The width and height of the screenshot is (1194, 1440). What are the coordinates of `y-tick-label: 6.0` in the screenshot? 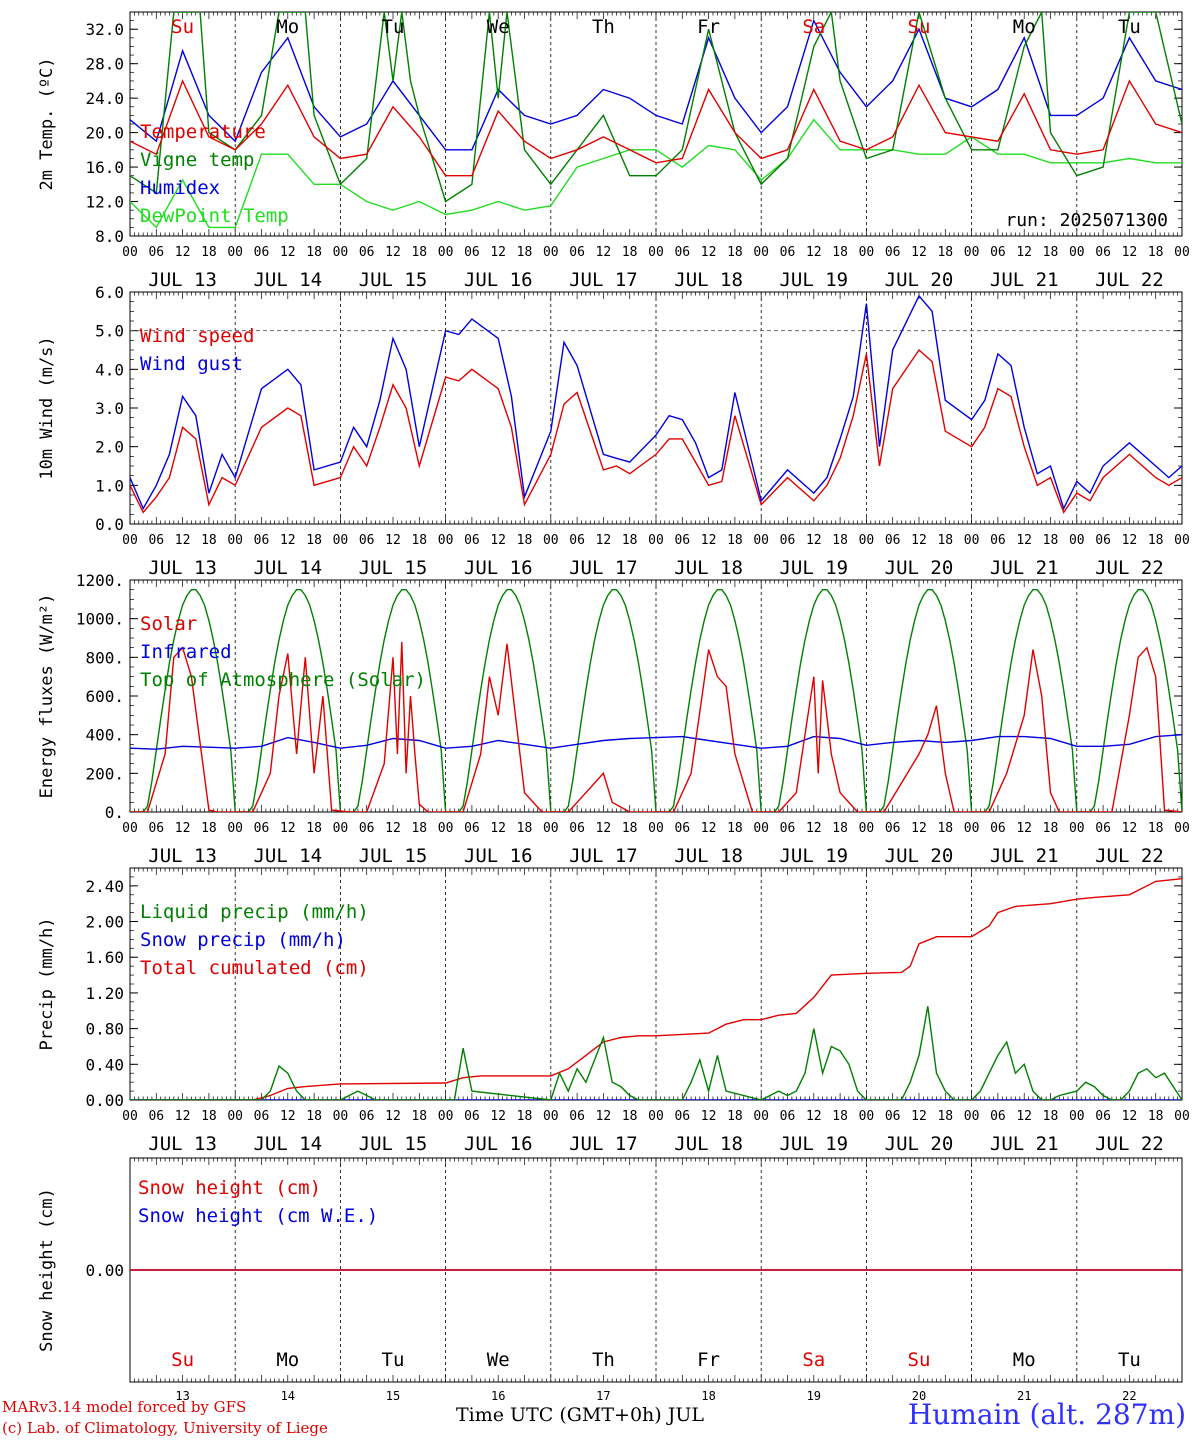 It's located at (109, 292).